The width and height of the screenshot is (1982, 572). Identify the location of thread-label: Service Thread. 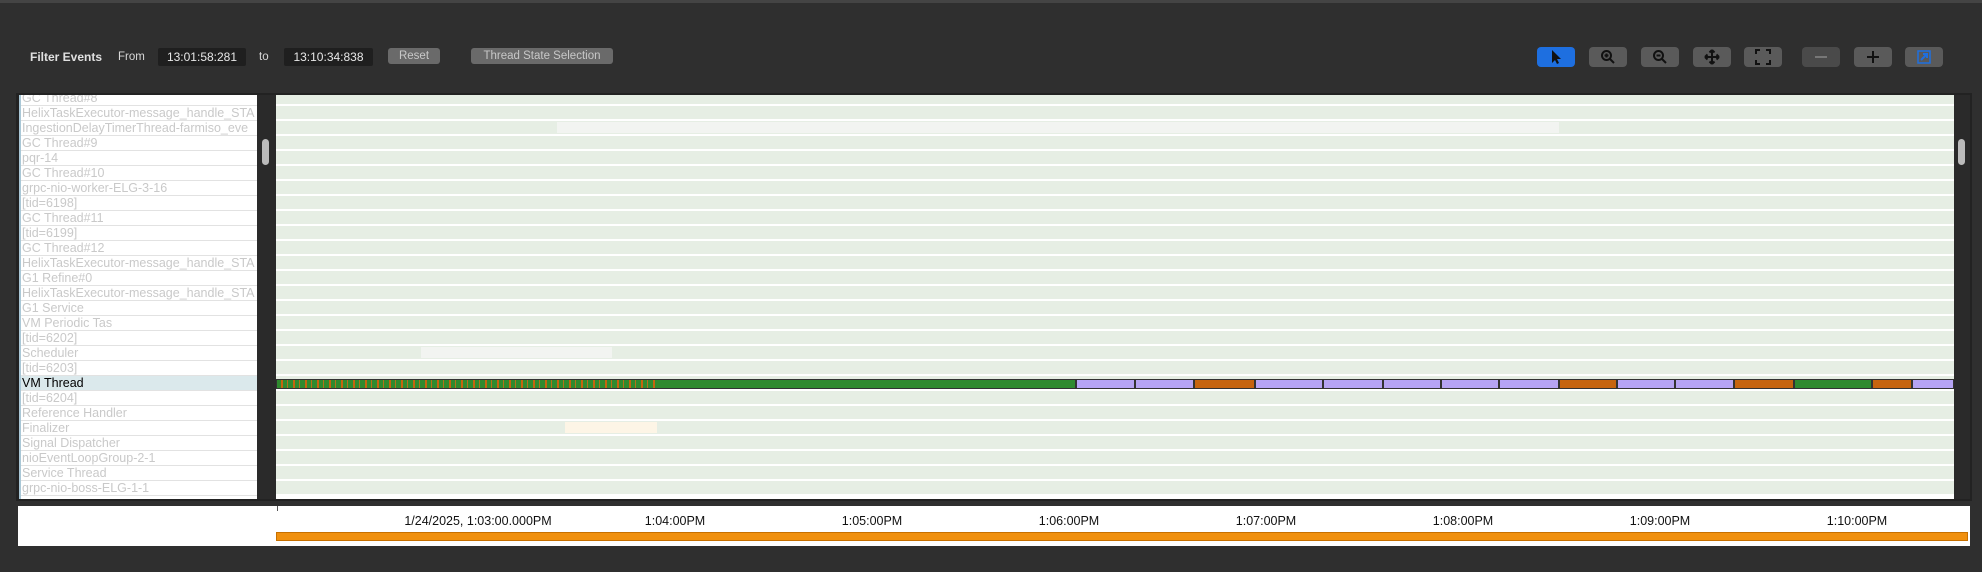
(139, 473).